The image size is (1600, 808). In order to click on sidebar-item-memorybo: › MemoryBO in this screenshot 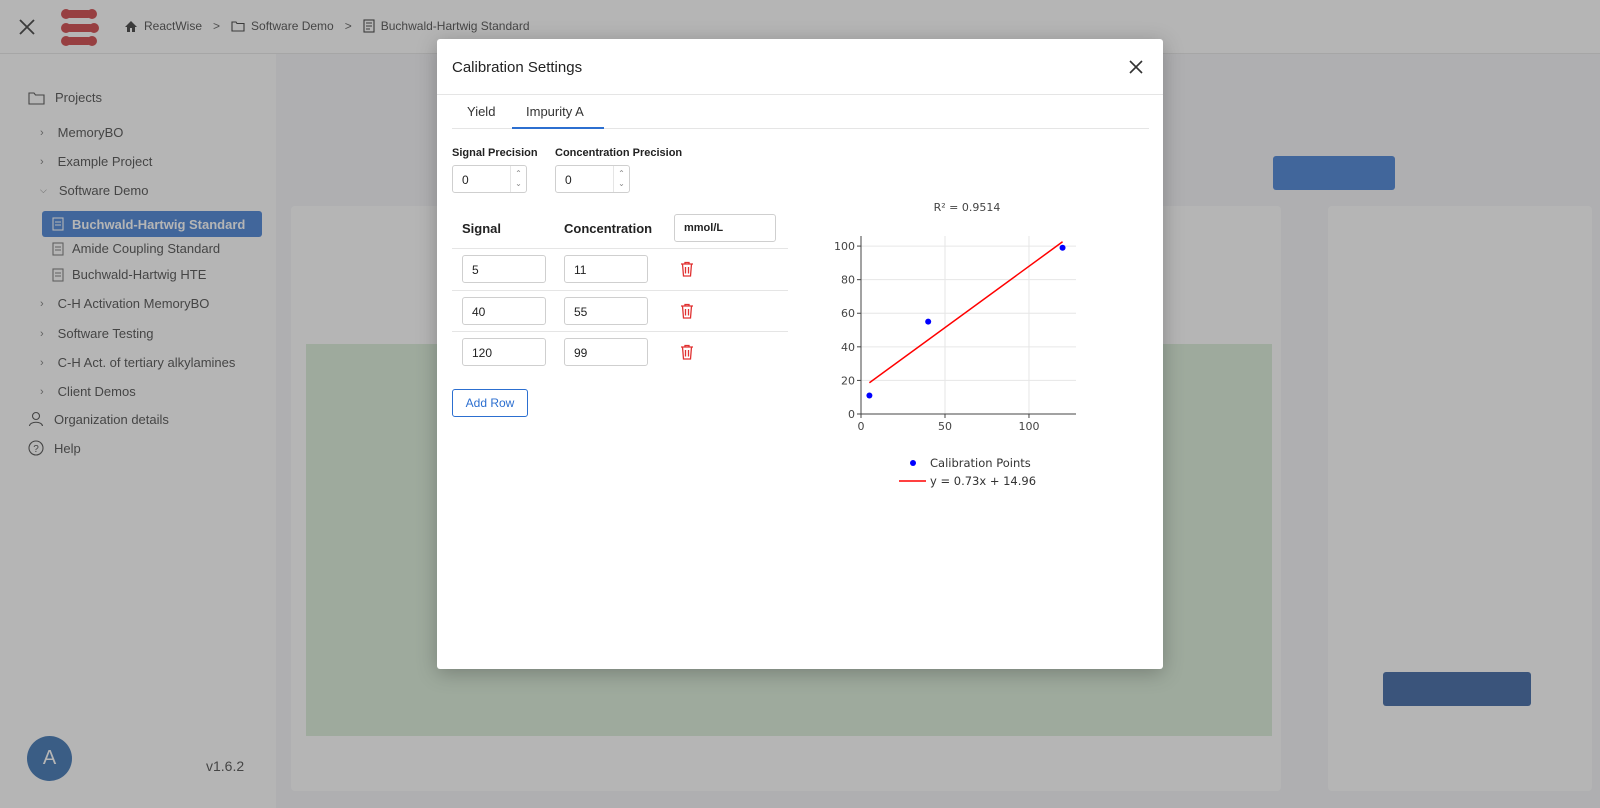, I will do `click(81, 132)`.